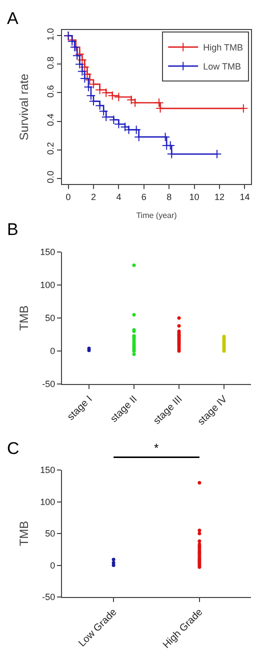 The width and height of the screenshot is (267, 663). Describe the element at coordinates (245, 197) in the screenshot. I see `x-tick-label: 14` at that location.